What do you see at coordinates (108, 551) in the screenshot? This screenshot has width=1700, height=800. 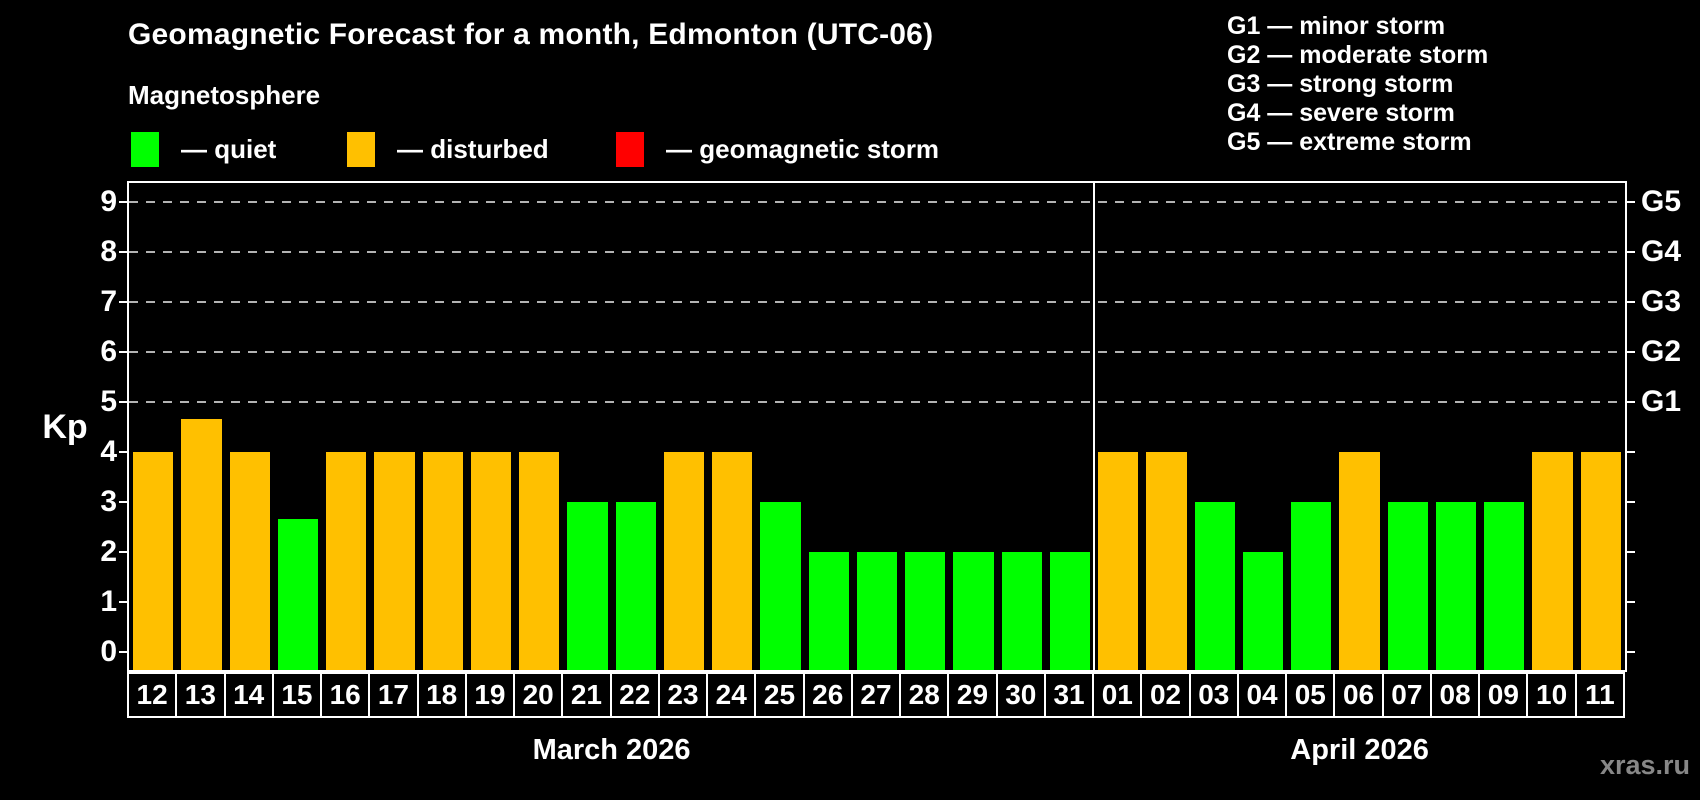 I see `y-tick-label: 2` at bounding box center [108, 551].